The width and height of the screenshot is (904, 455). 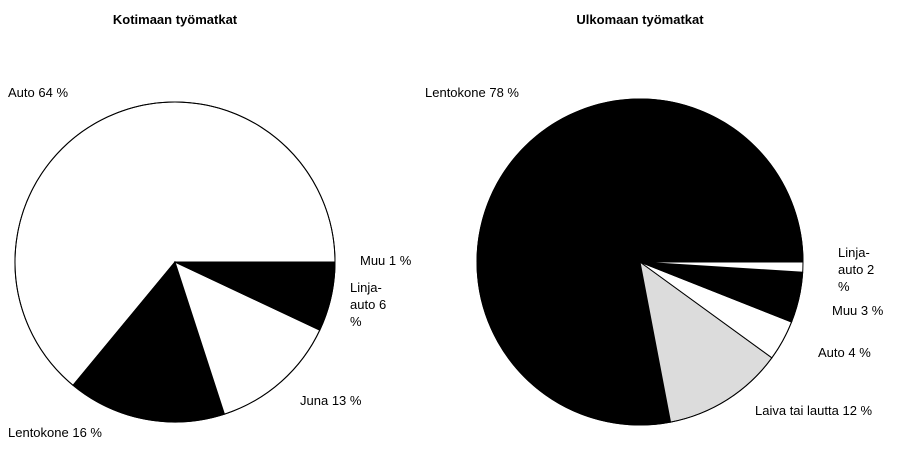 I want to click on slice-label: Laiva tai lautta 12 %, so click(x=813, y=410).